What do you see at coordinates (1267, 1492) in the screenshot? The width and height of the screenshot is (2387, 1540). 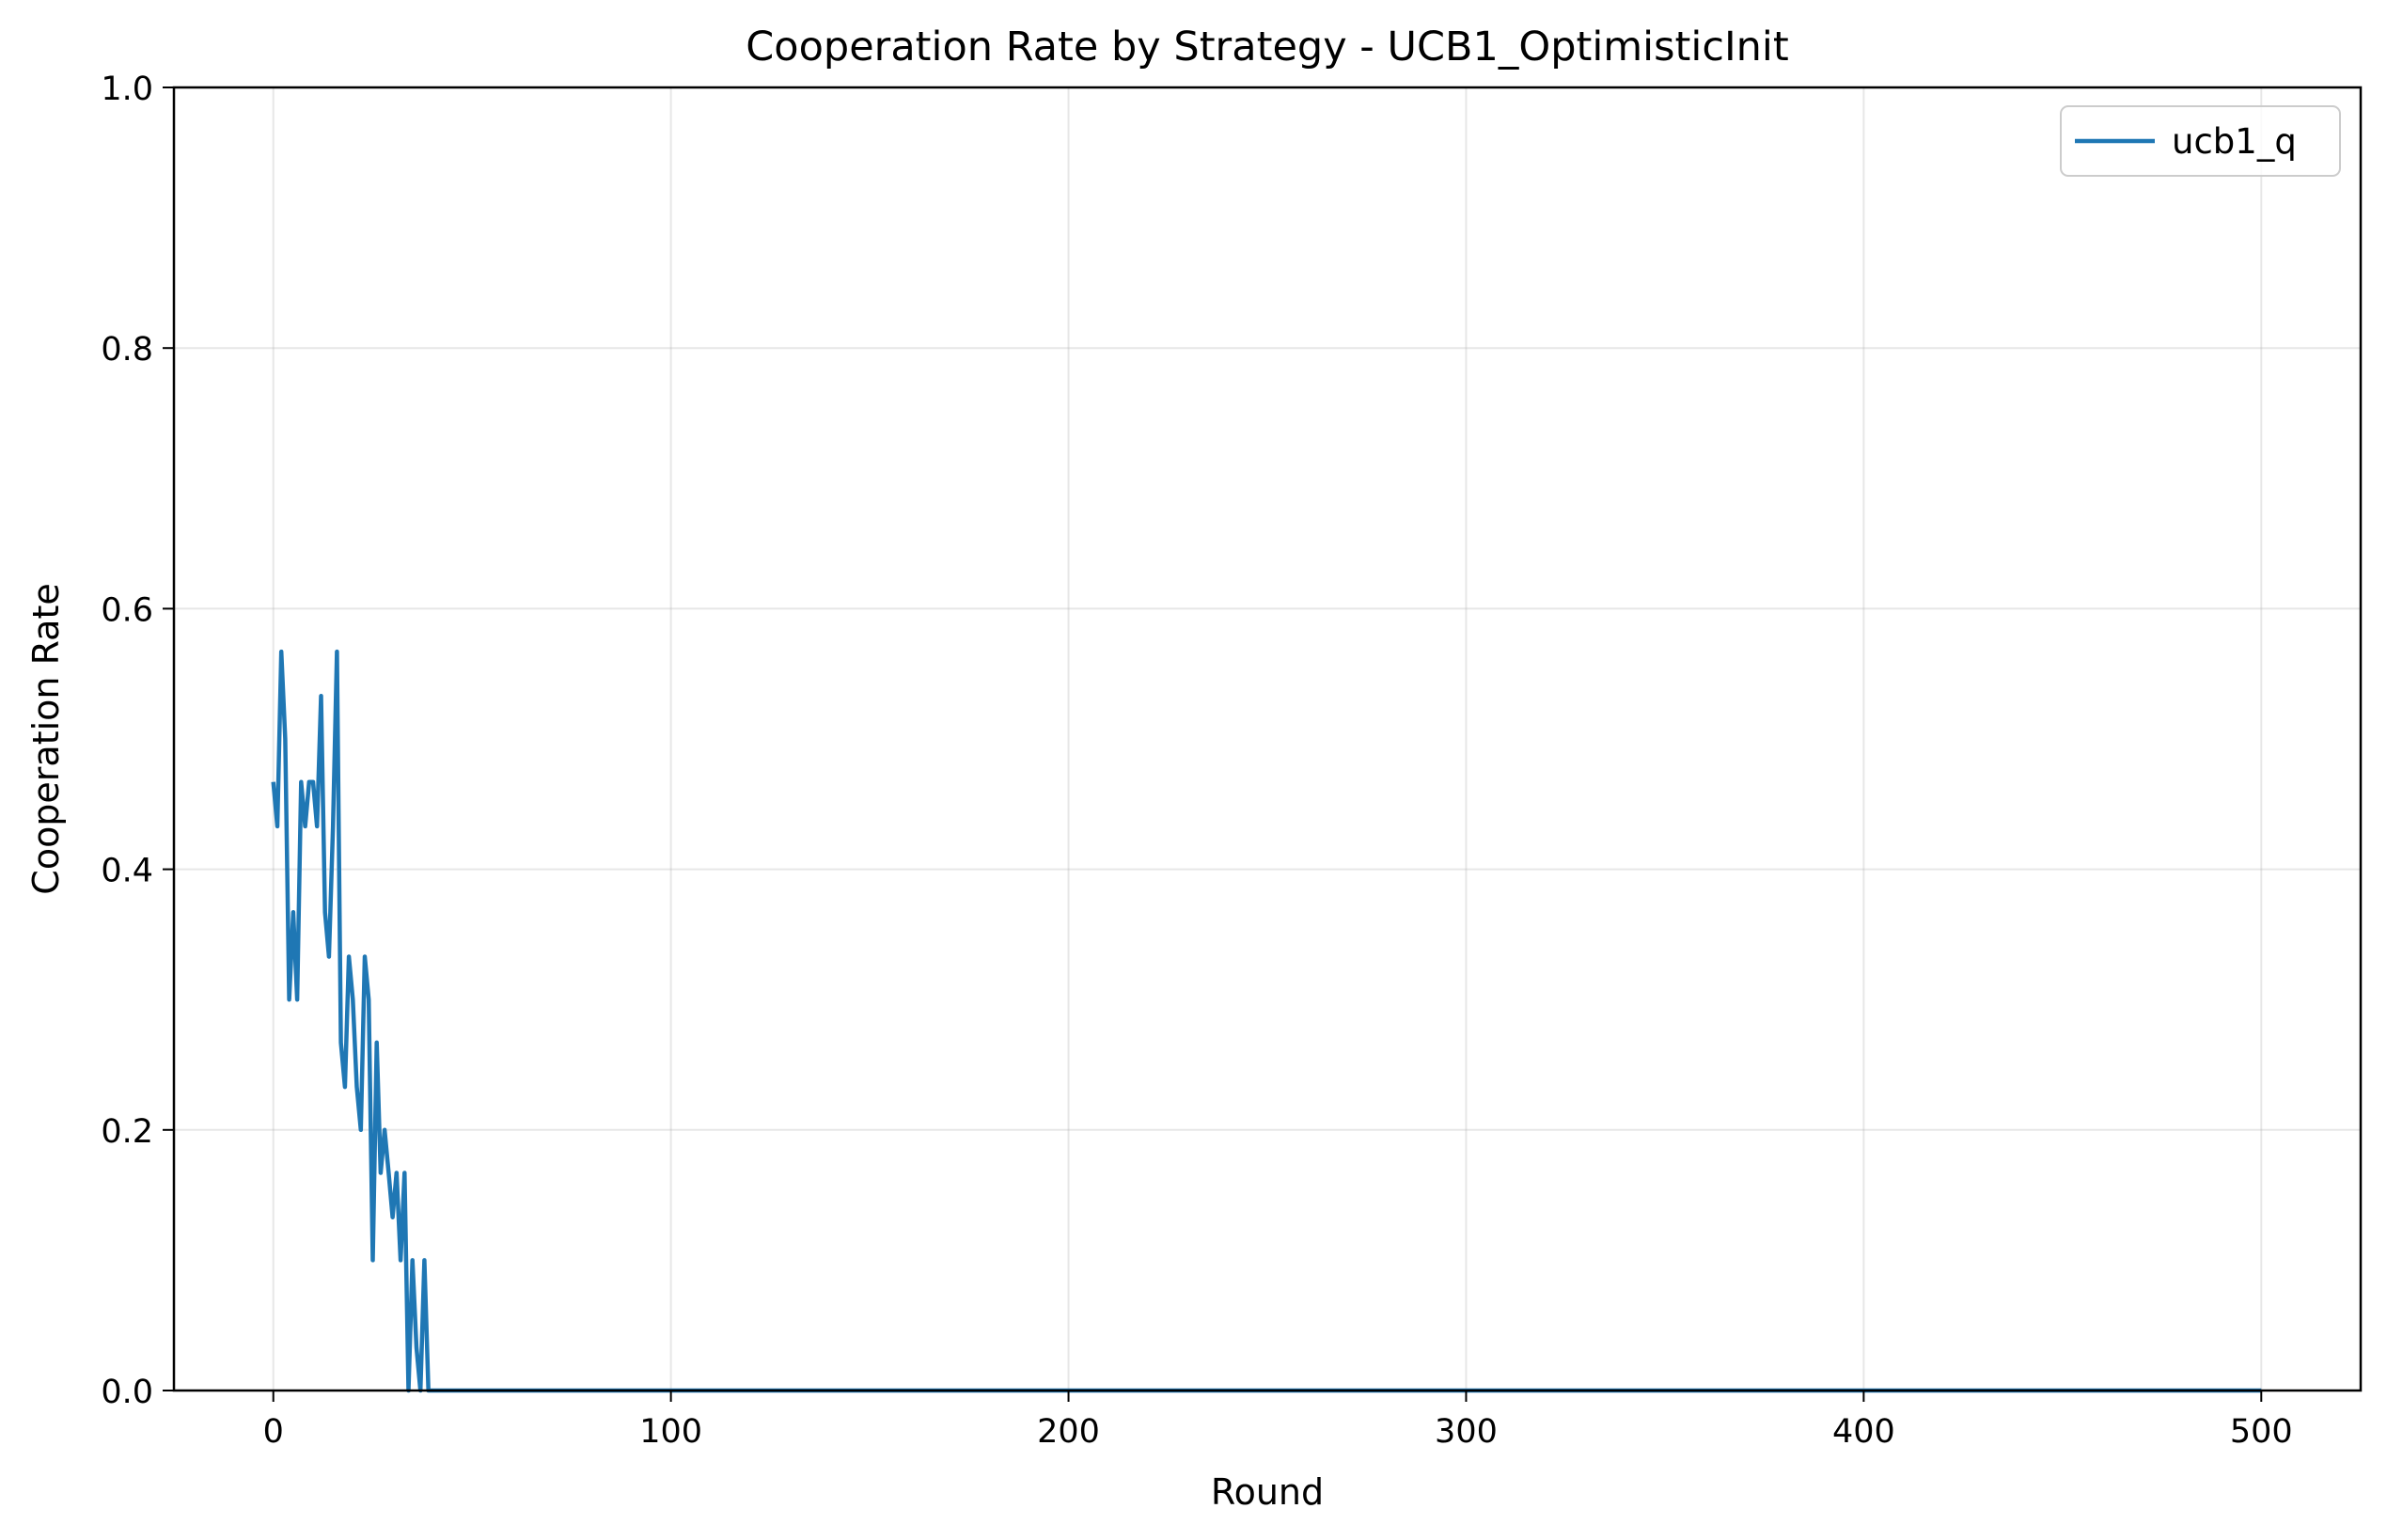 I see `x-axis-label: Round` at bounding box center [1267, 1492].